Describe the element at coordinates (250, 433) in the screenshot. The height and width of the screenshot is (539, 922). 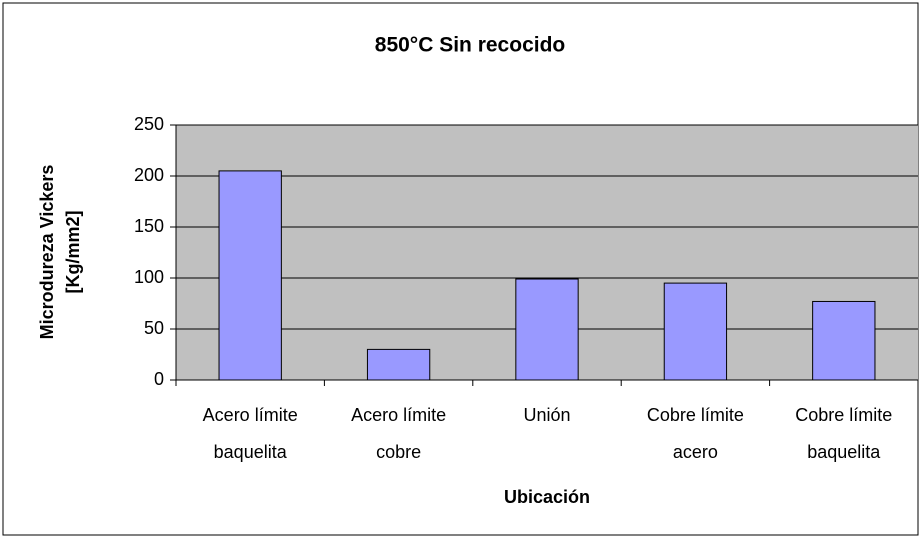
I see `x-tick-label: Acero límite baquelita` at that location.